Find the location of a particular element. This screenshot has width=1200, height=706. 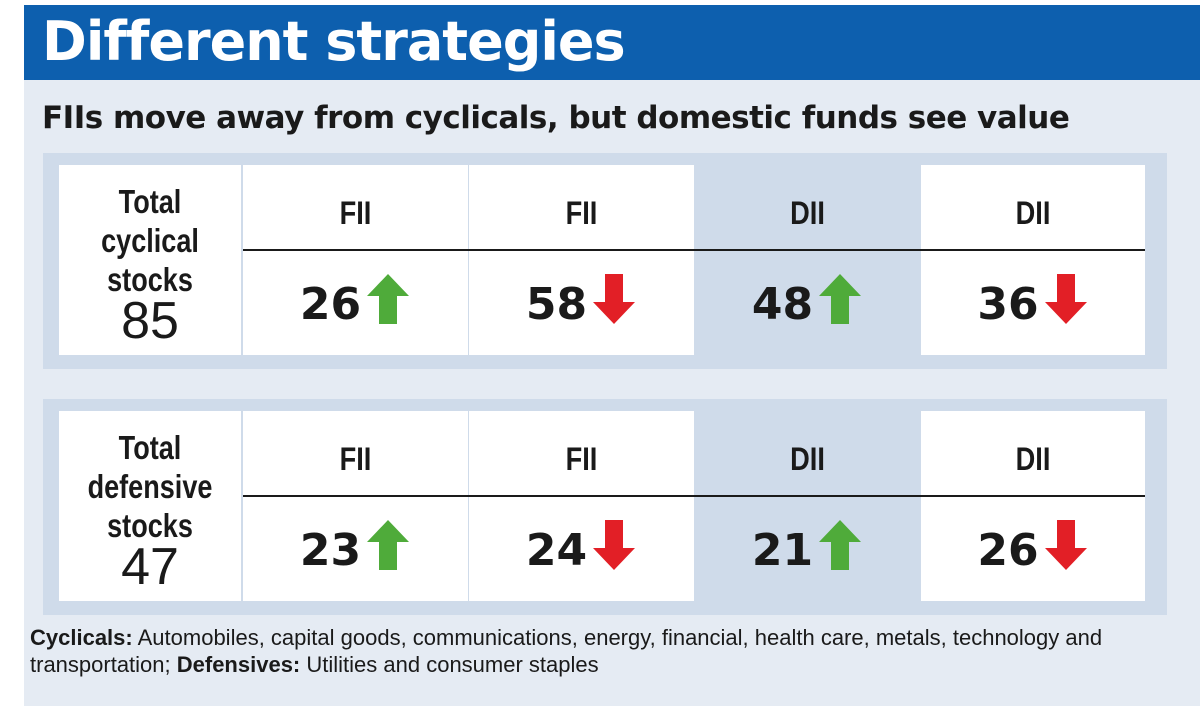

cyclical-label-cell is located at coordinates (150, 260).